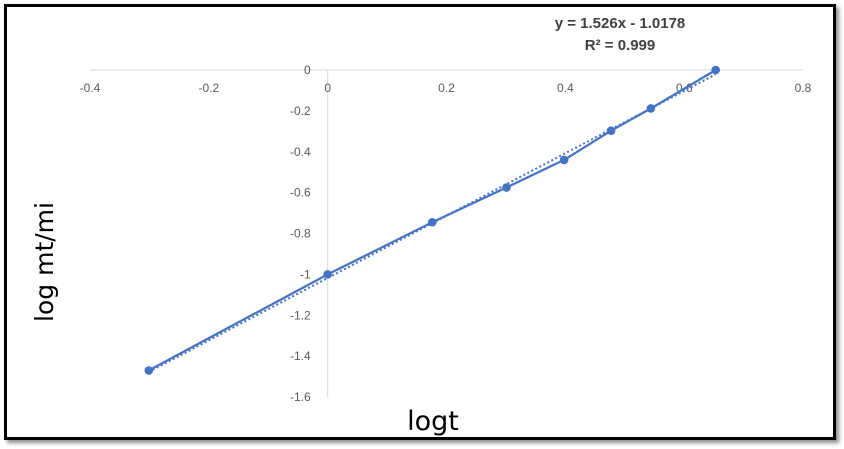 This screenshot has width=844, height=449. What do you see at coordinates (620, 23) in the screenshot?
I see `trendline-equation: y = 1.526x - 1.0178` at bounding box center [620, 23].